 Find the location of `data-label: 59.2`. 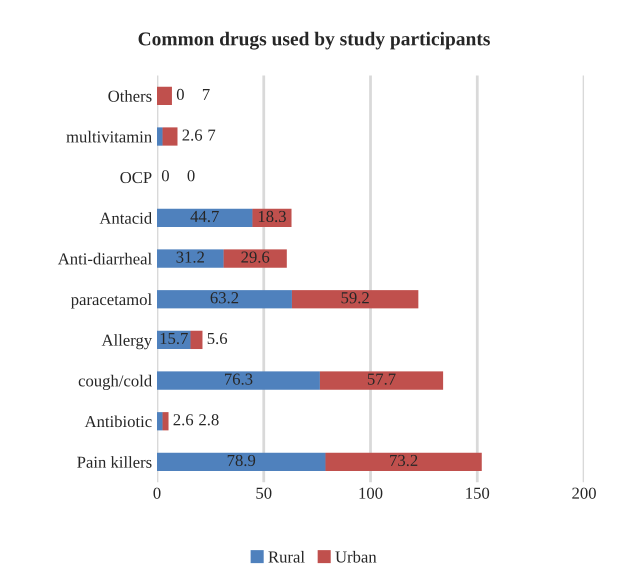

data-label: 59.2 is located at coordinates (355, 298).